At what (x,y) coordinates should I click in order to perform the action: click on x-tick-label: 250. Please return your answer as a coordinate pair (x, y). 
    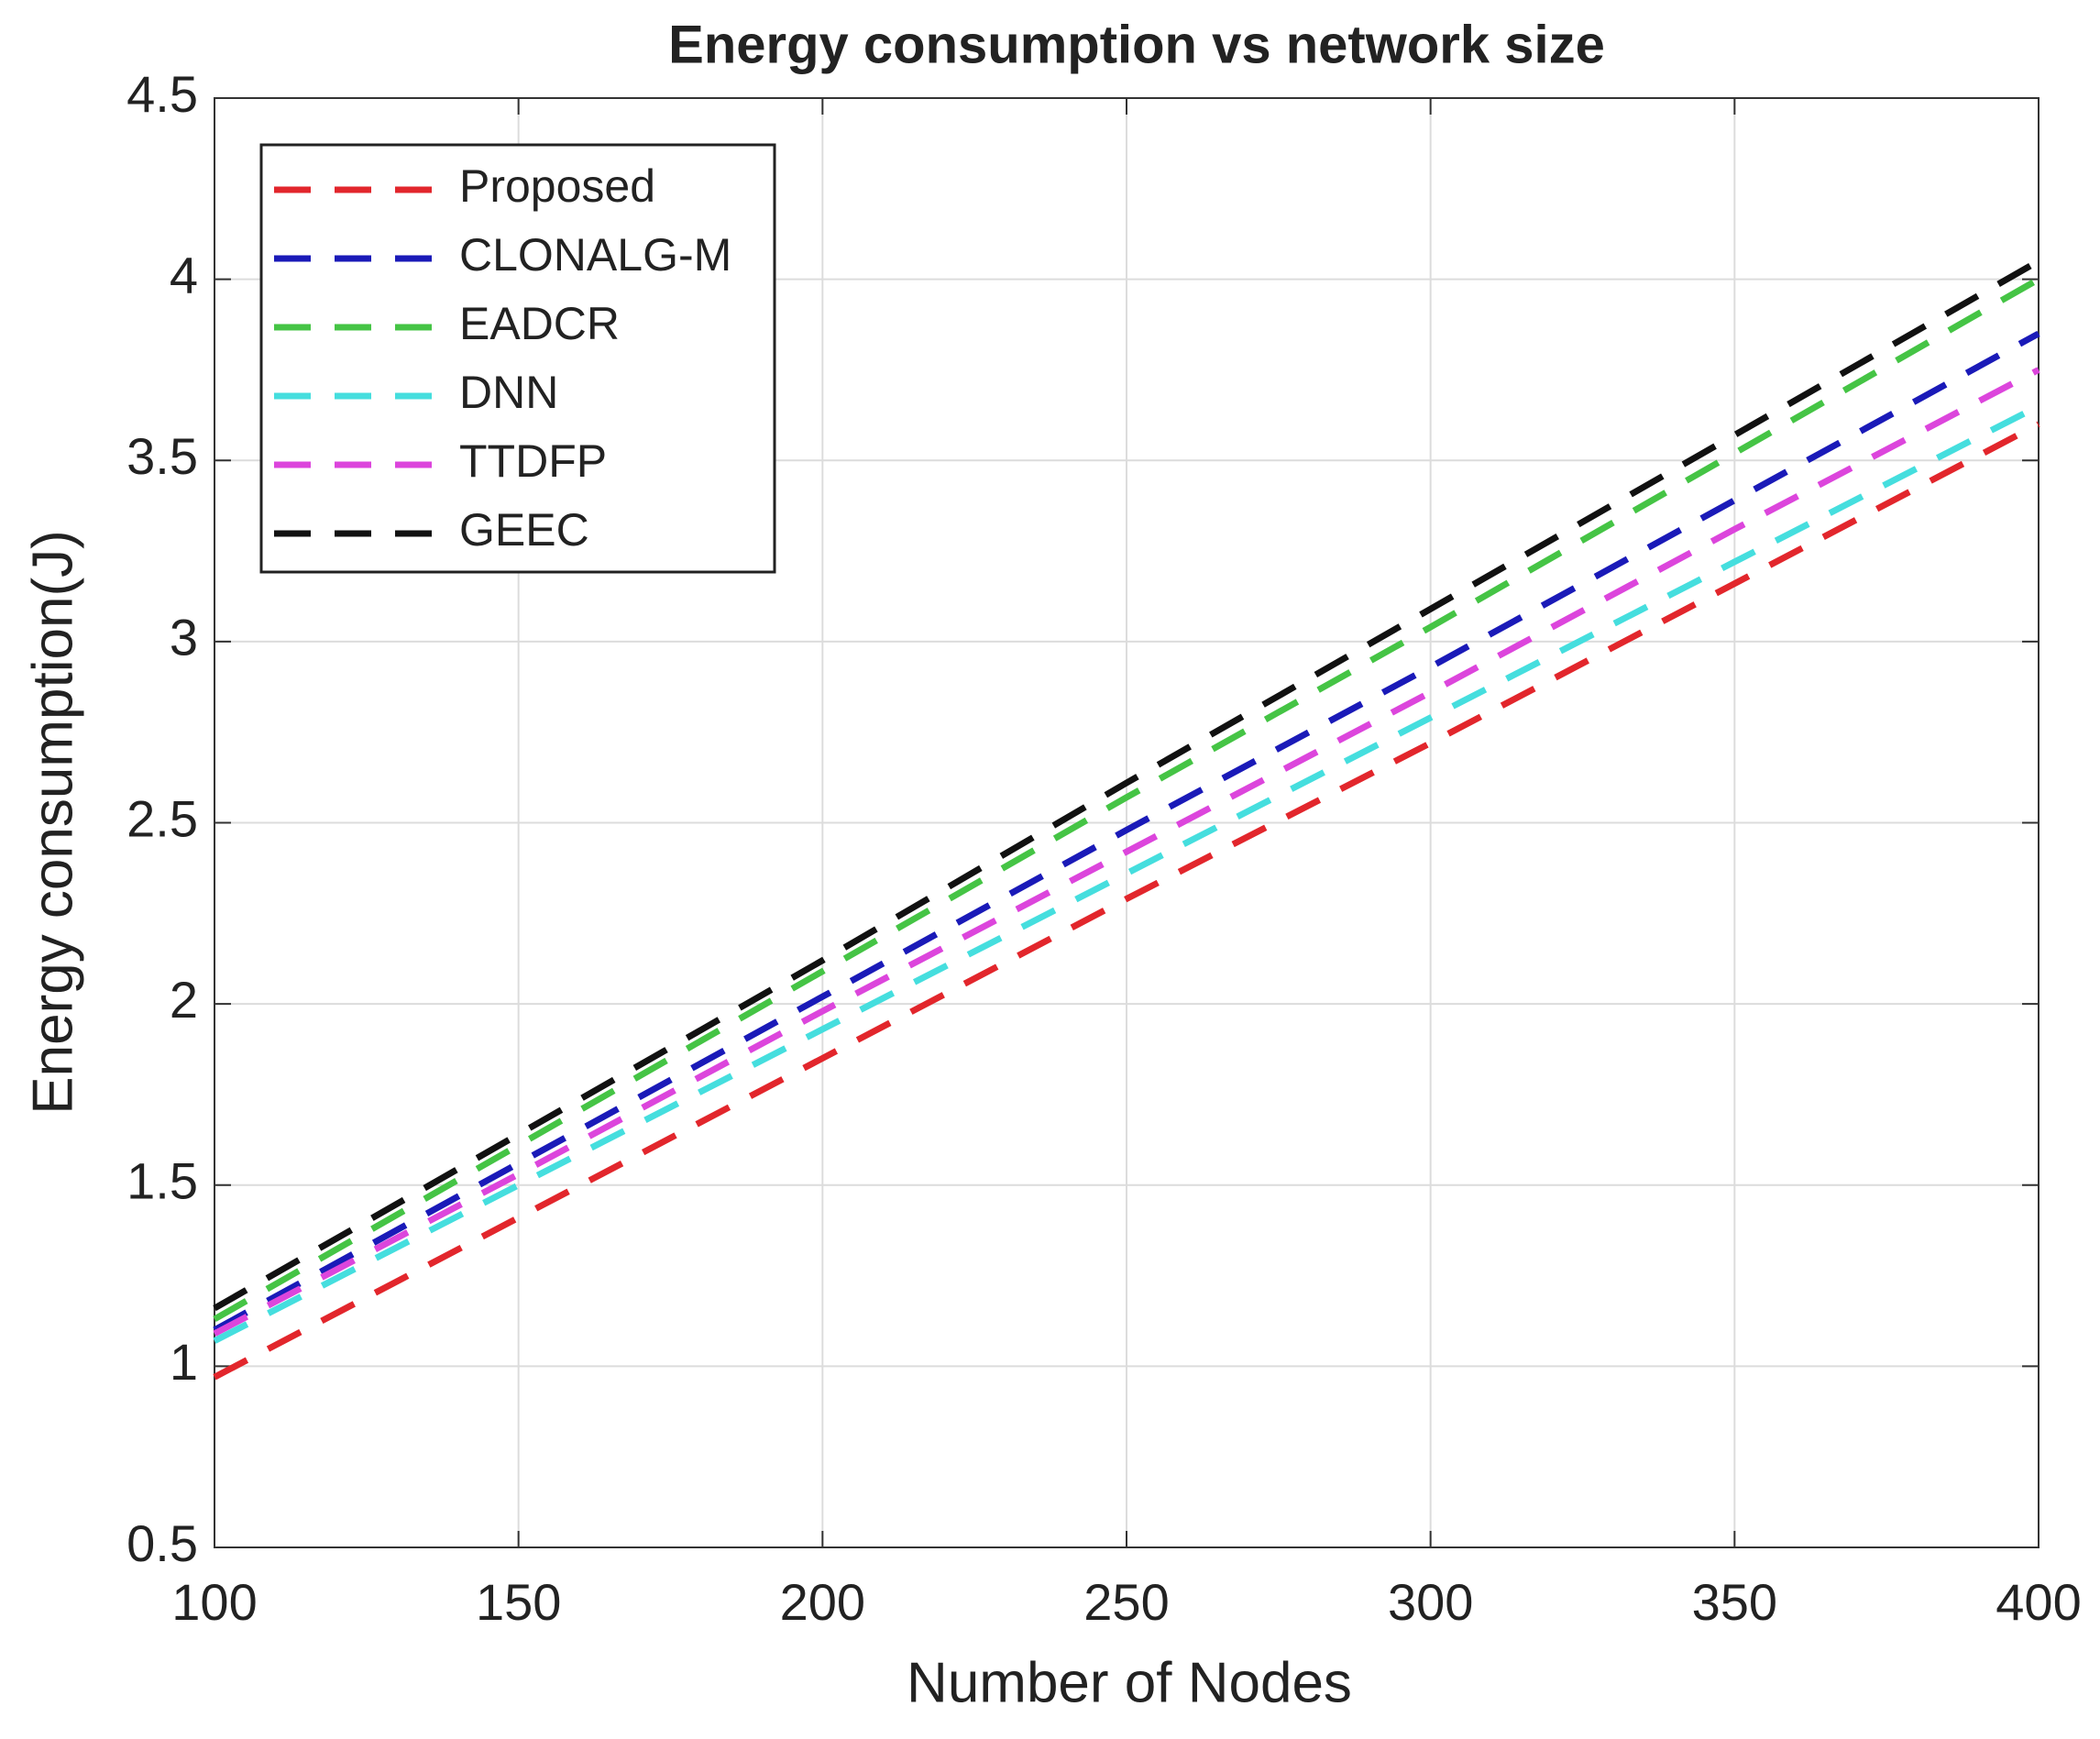
    Looking at the image, I should click on (1126, 1602).